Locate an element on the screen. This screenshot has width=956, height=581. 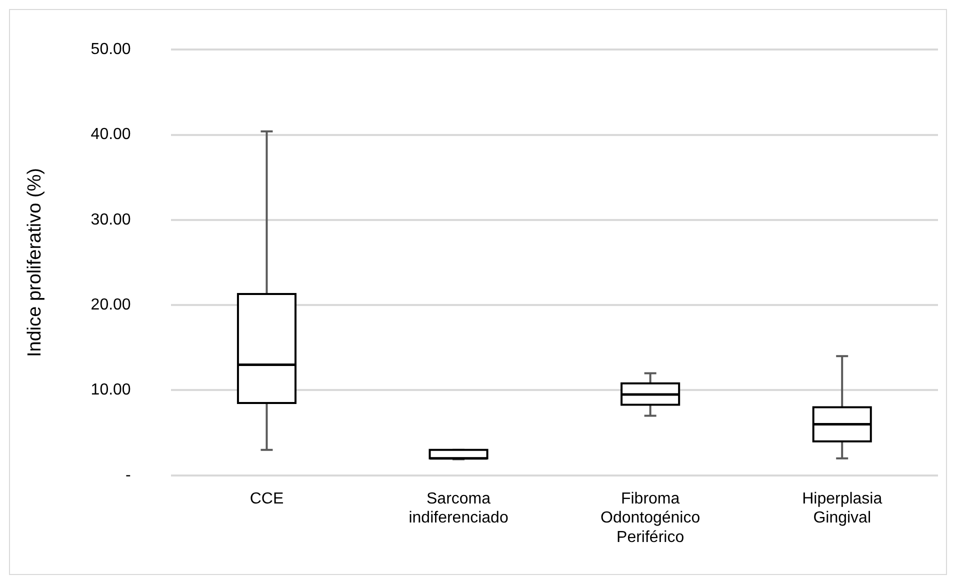
y-tick-label: - is located at coordinates (128, 475).